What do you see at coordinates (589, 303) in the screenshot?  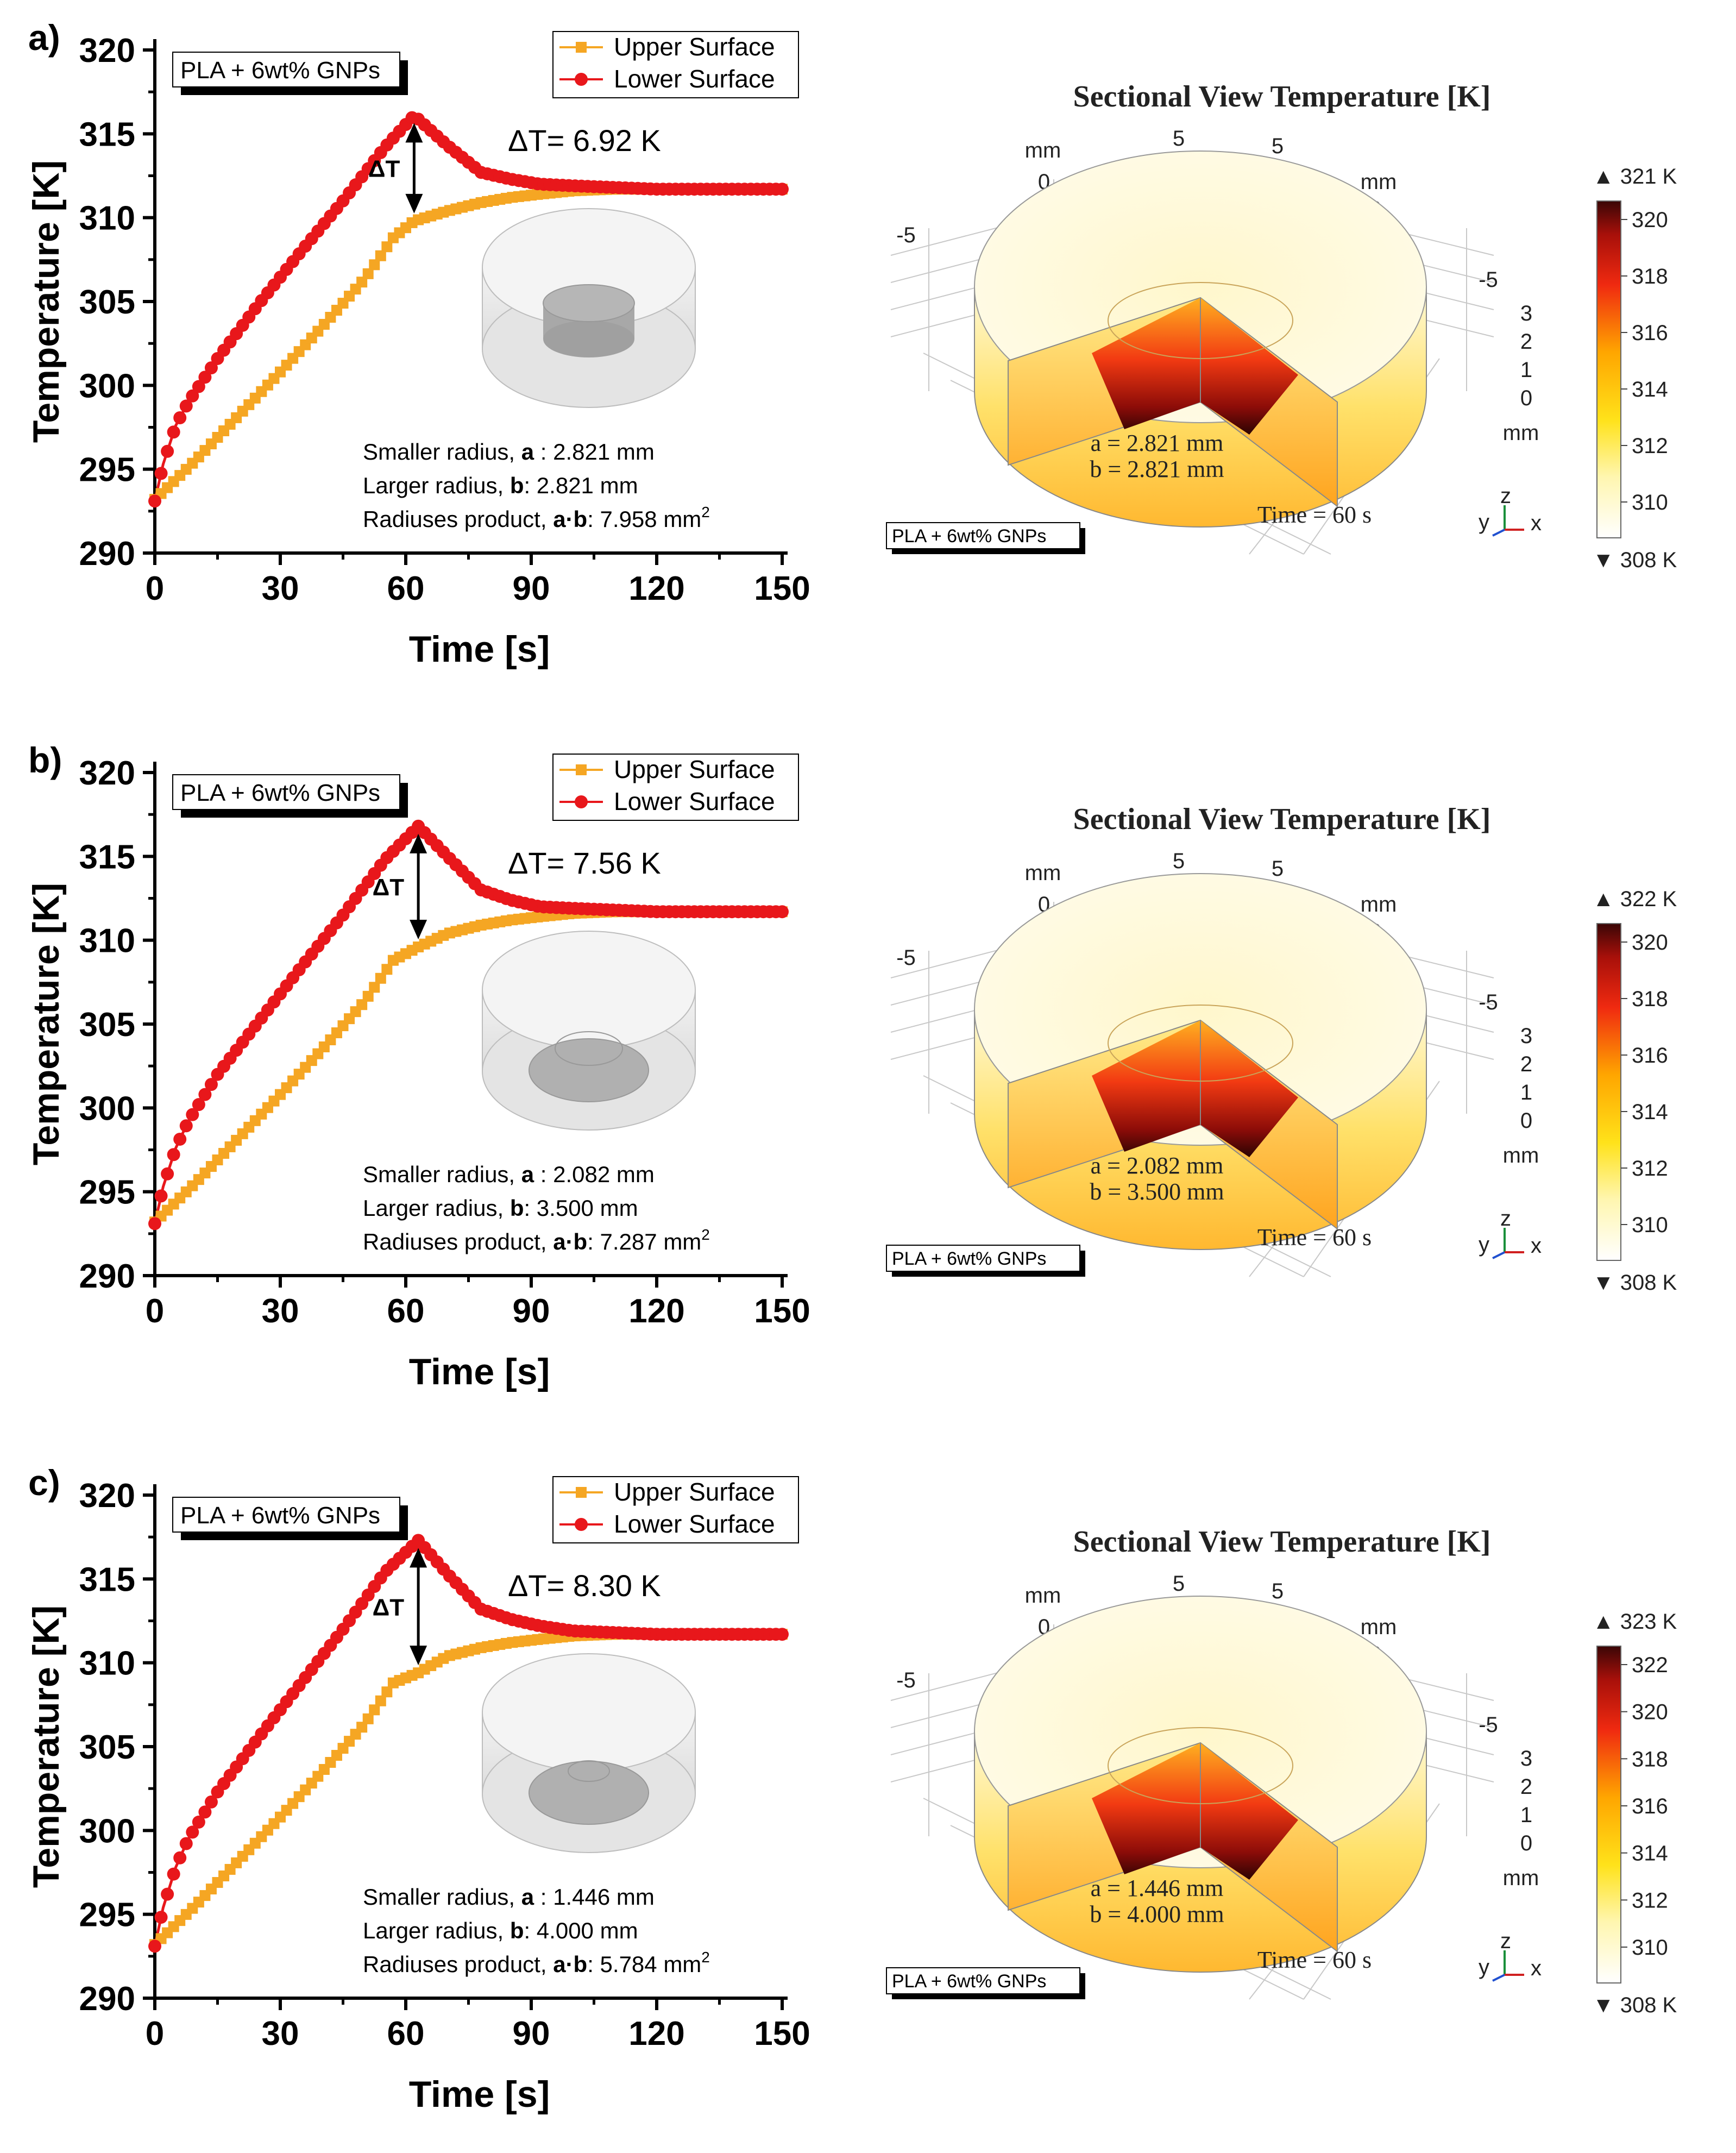 I see `disc-insert-top` at bounding box center [589, 303].